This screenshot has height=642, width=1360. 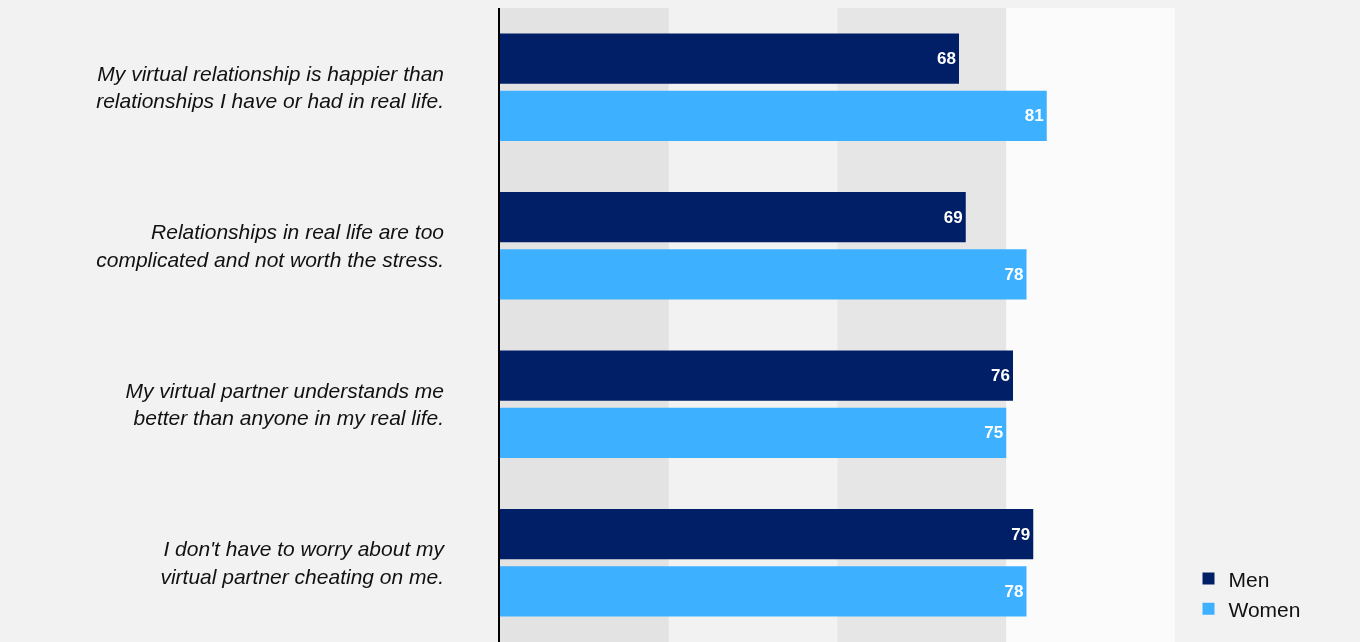 What do you see at coordinates (1249, 579) in the screenshot?
I see `legend-label: Men` at bounding box center [1249, 579].